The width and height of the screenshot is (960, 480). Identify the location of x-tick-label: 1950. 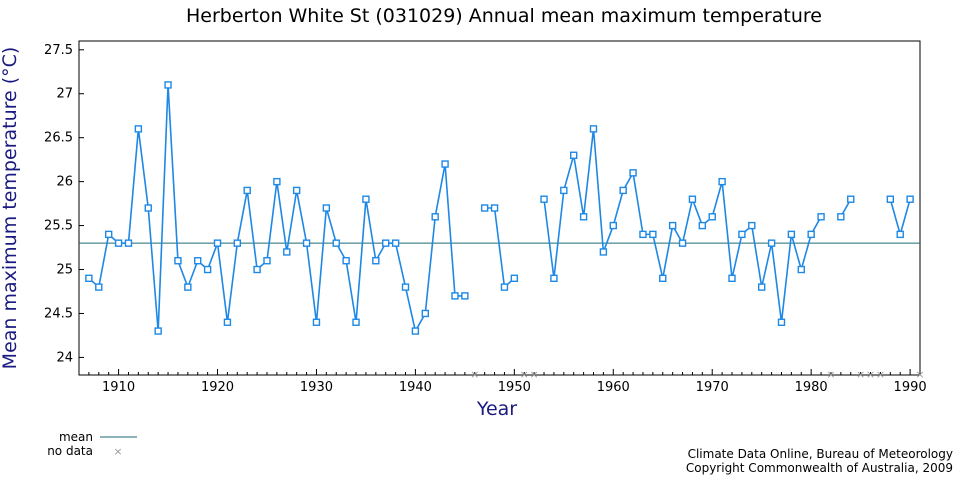
(514, 387).